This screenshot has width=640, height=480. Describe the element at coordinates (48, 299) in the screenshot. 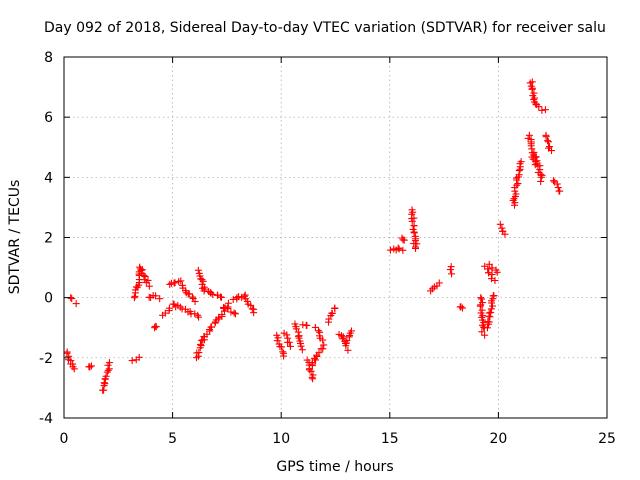

I see `y-tick-label: 0` at that location.